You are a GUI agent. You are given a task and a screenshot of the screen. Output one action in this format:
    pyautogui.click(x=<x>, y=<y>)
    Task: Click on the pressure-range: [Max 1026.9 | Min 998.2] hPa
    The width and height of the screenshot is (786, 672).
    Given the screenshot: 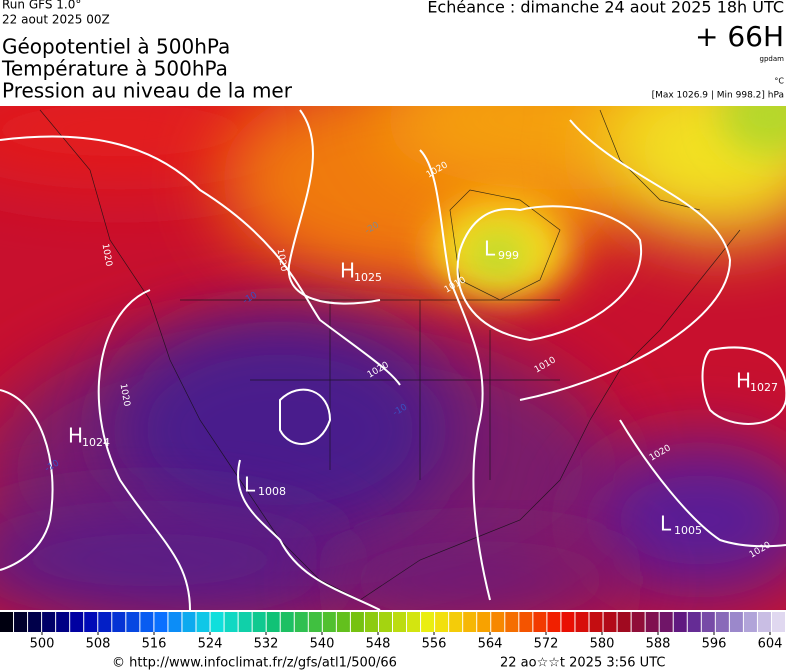 What is the action you would take?
    pyautogui.click(x=718, y=96)
    